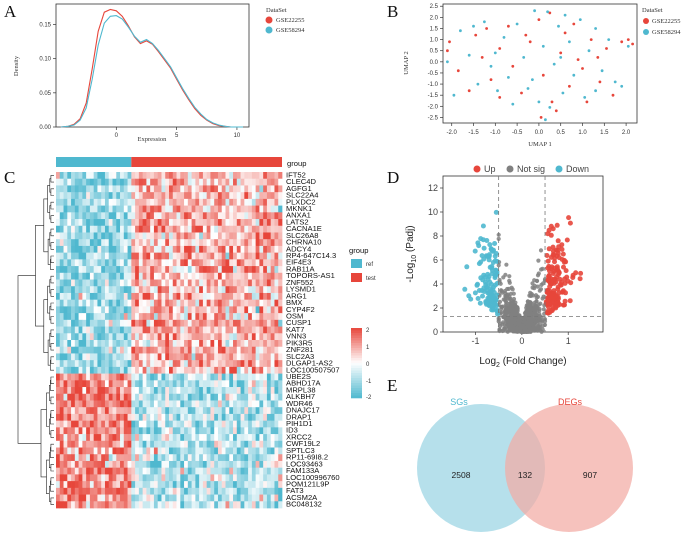 The image size is (685, 538). What do you see at coordinates (465, 289) in the screenshot?
I see `volcano-point-down` at bounding box center [465, 289].